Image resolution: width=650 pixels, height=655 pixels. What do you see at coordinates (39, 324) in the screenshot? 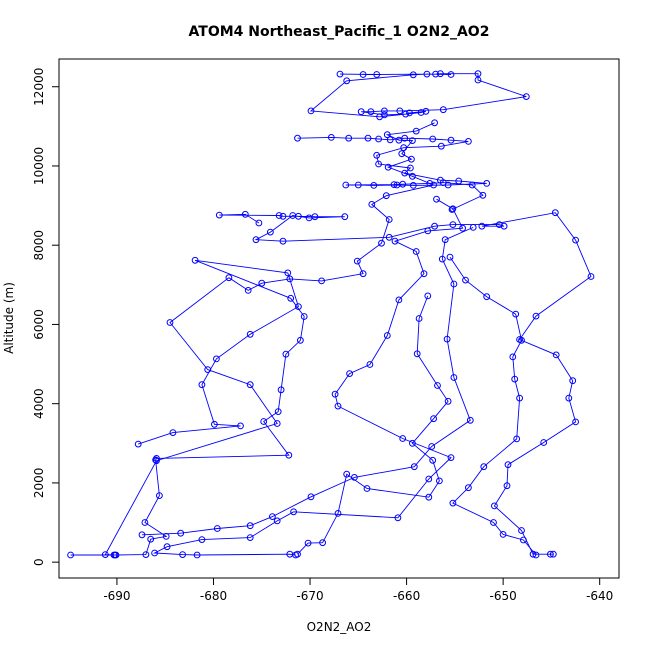
I see `y-tick-label: 6000` at bounding box center [39, 324].